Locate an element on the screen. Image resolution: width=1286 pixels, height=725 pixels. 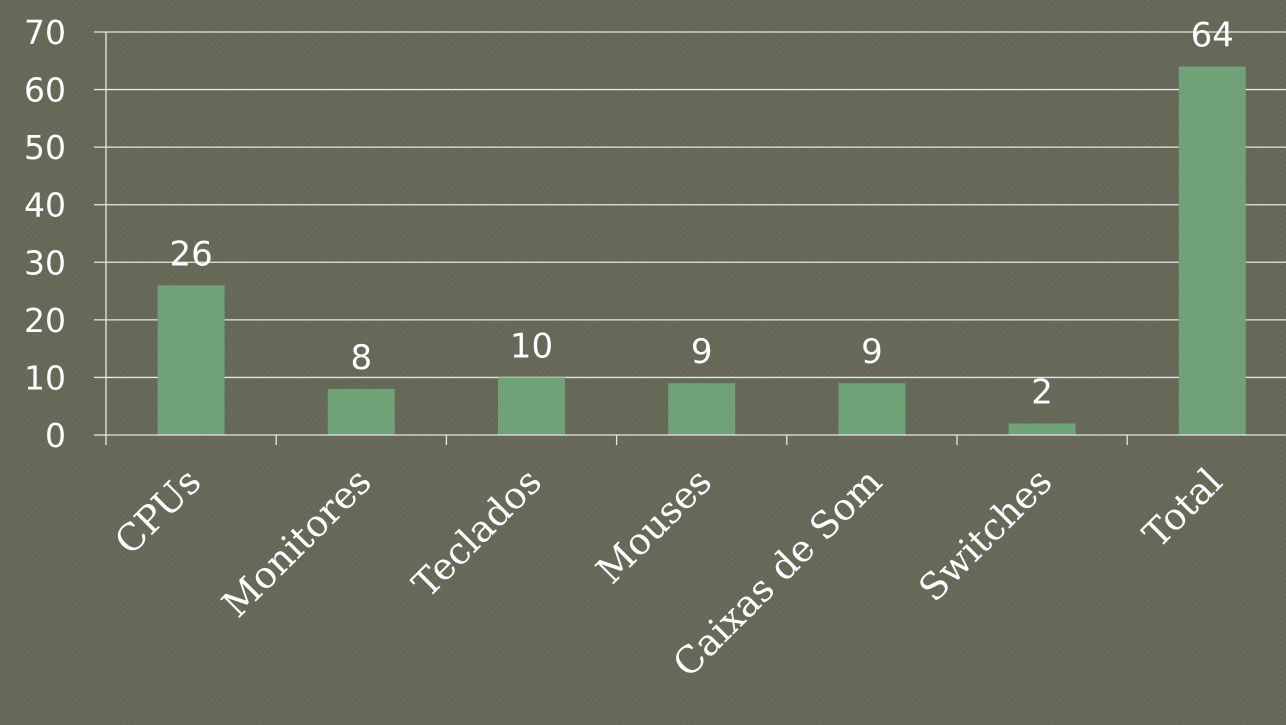
data-label: 26 is located at coordinates (190, 254).